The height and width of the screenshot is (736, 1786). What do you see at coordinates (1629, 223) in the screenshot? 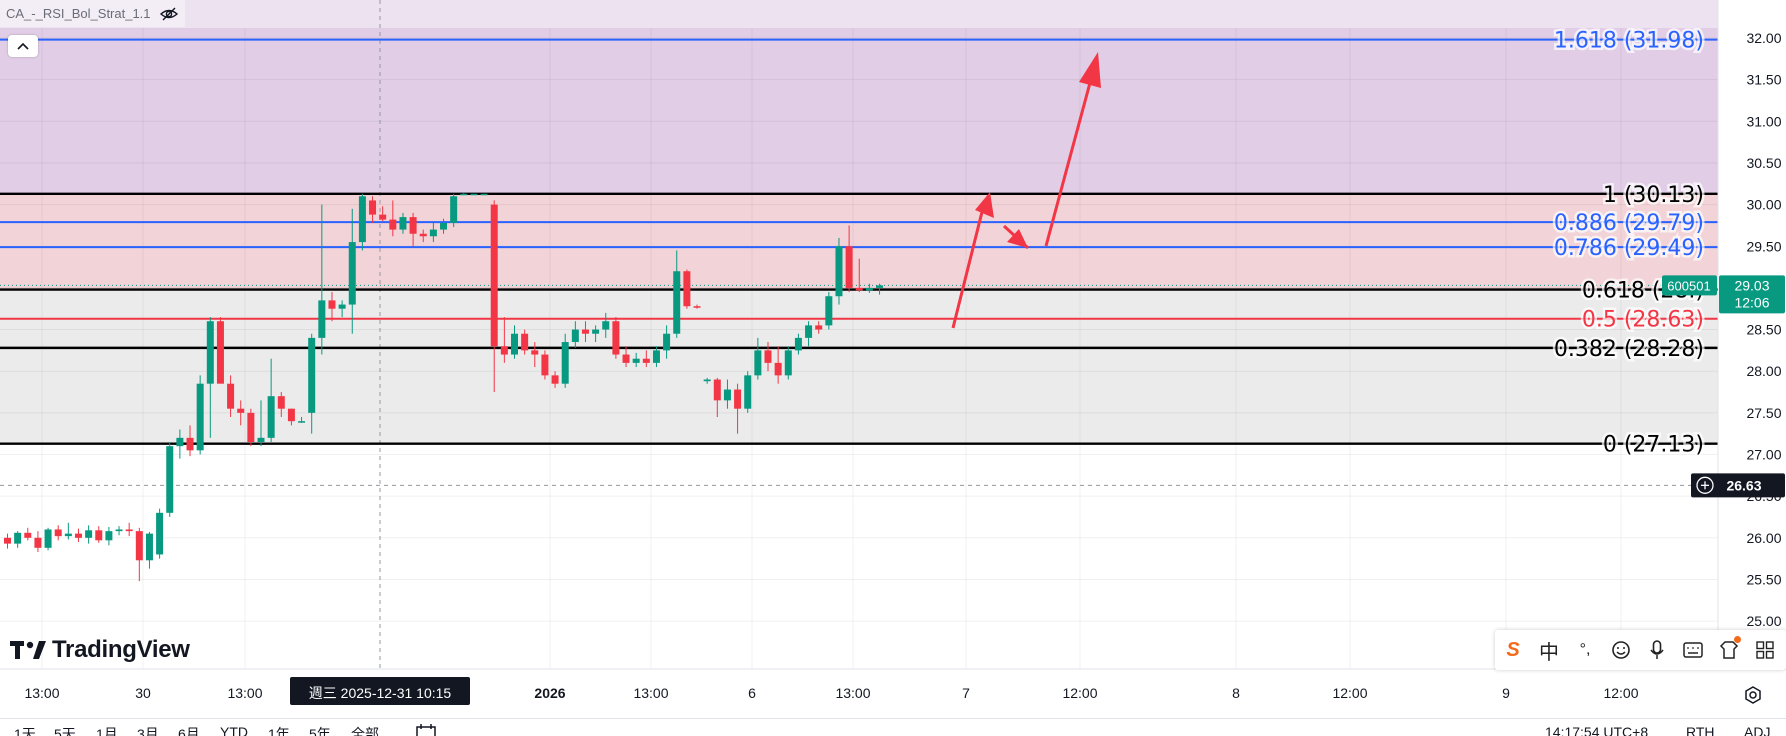
I see `fib-level-label: 0.886 (29.79)` at bounding box center [1629, 223].